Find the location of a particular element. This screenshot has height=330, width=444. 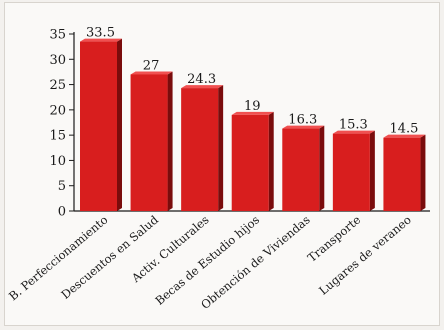

value-label: 24.3 is located at coordinates (201, 79).